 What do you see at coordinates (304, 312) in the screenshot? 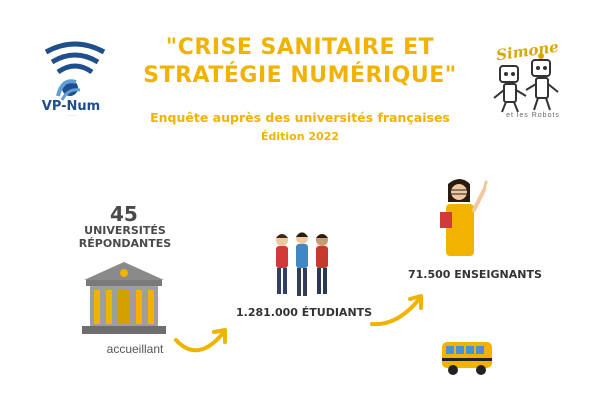
I see `students-stat: 1.281.000 ÉTUDIANTS` at bounding box center [304, 312].